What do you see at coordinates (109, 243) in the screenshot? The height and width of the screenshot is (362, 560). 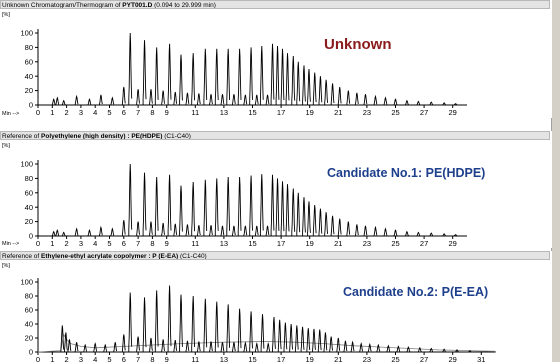 I see `x-tick-label: 5` at bounding box center [109, 243].